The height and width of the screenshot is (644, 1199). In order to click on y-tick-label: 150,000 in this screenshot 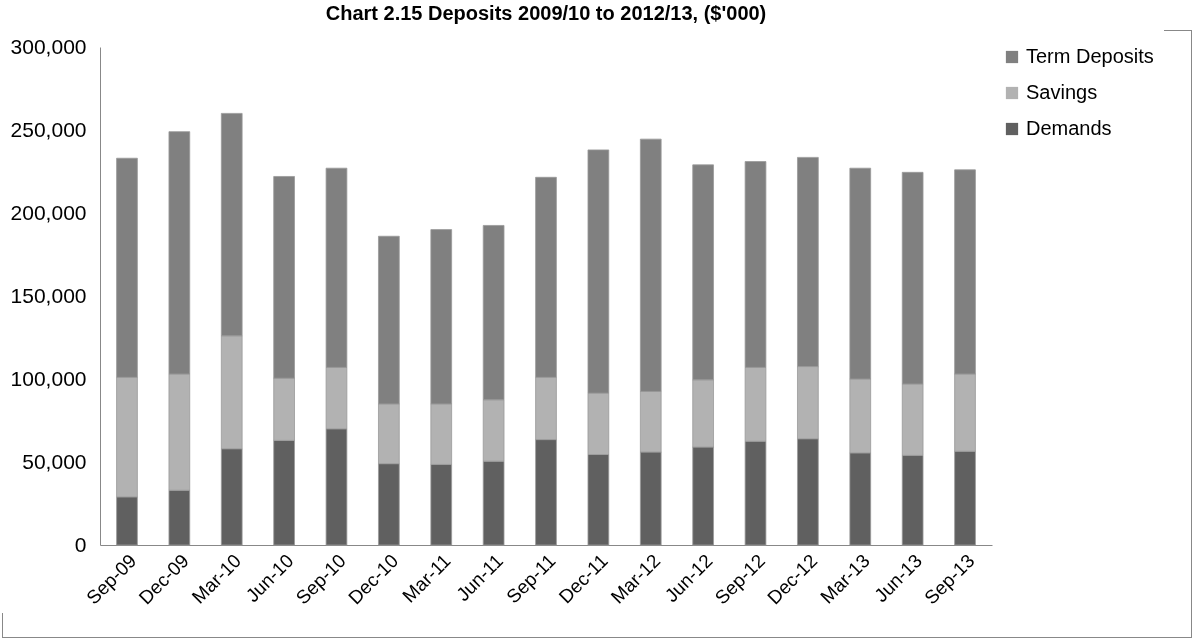, I will do `click(48, 295)`.